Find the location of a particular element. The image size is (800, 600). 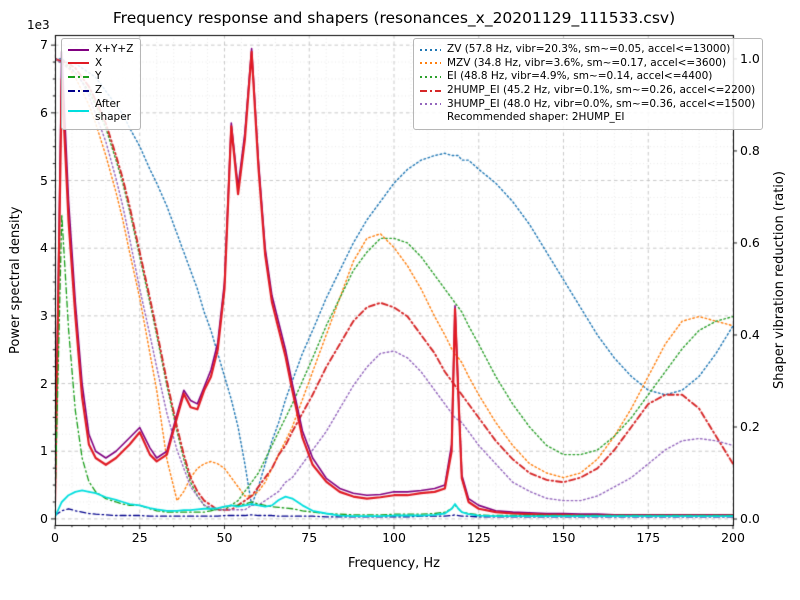

y-tick-label-left: 2 is located at coordinates (44, 383).